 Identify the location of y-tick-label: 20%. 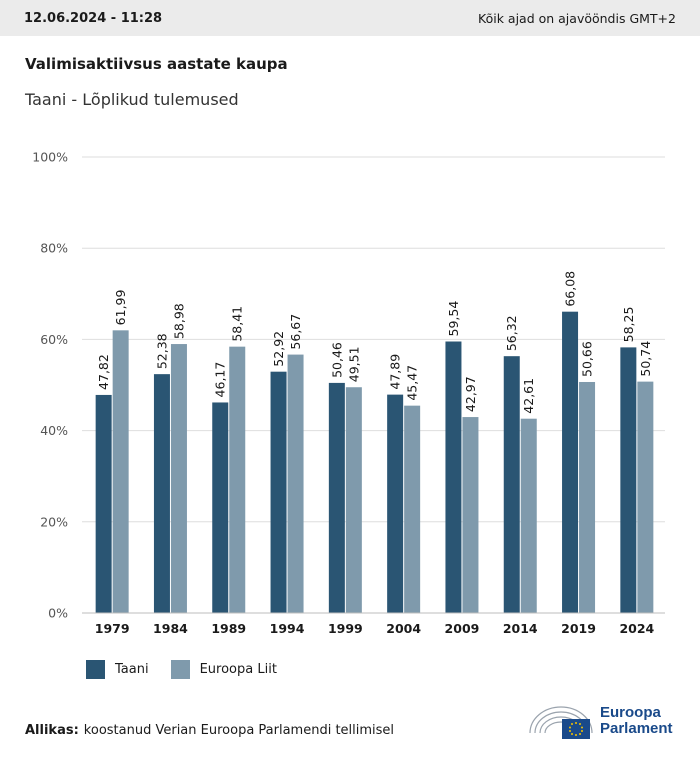
(54, 521).